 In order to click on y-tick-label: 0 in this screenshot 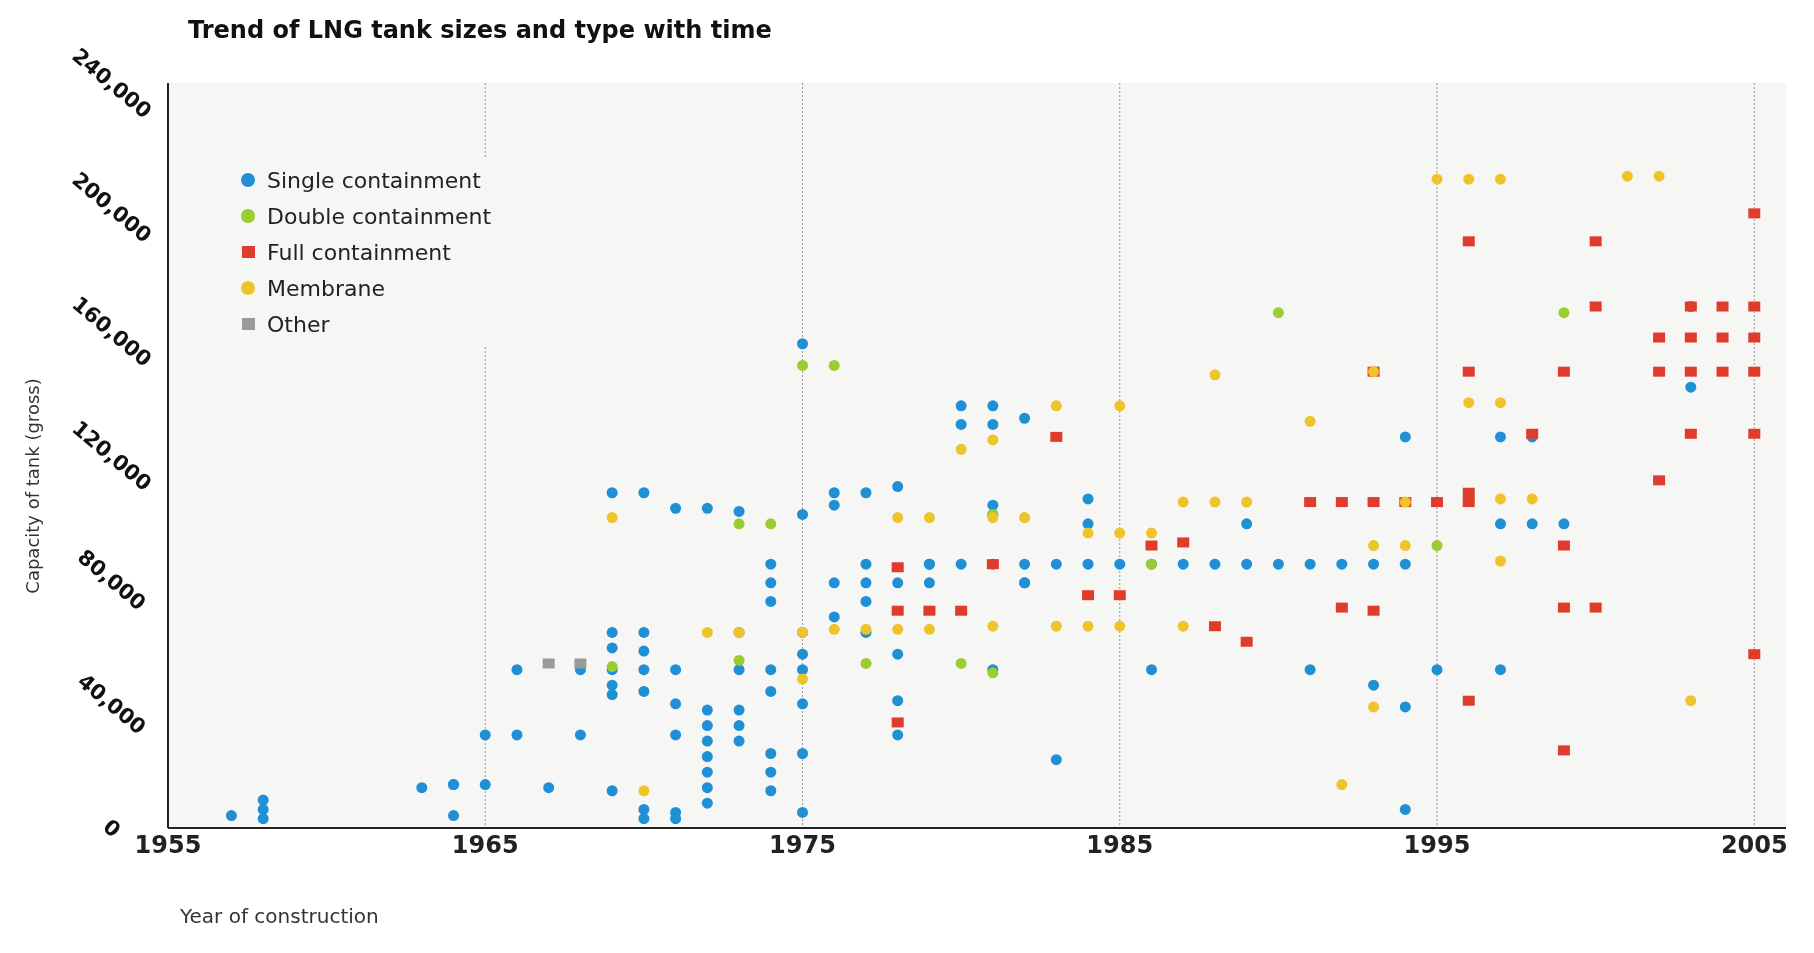, I will do `click(112, 828)`.